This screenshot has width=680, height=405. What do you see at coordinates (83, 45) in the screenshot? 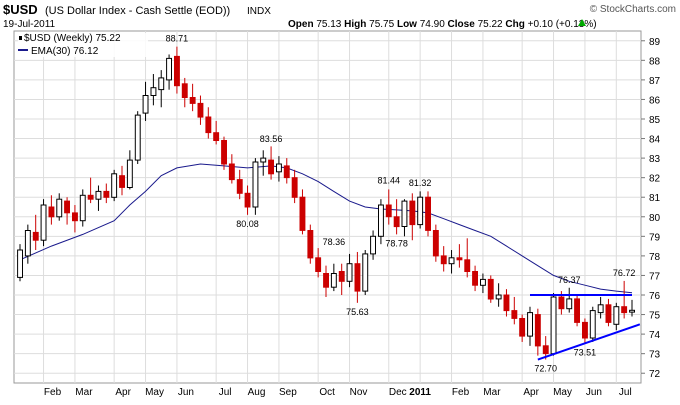
I see `legend: $USD (Weekly) 75.22 EMA(30) 76.12` at bounding box center [83, 45].